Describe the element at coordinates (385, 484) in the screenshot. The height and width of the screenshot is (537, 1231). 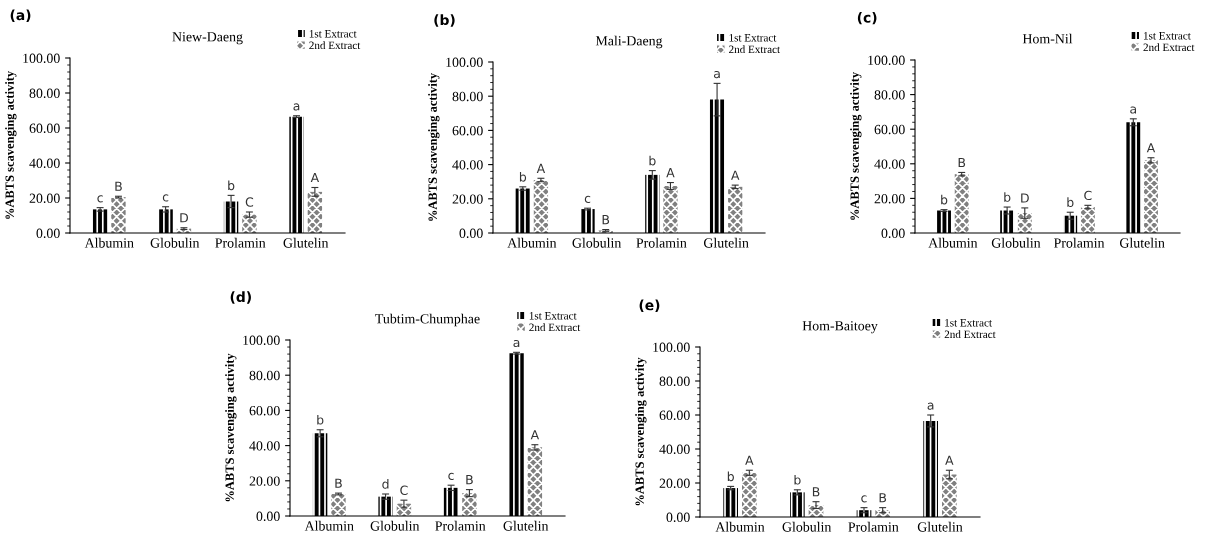
I see `data-label: d` at that location.